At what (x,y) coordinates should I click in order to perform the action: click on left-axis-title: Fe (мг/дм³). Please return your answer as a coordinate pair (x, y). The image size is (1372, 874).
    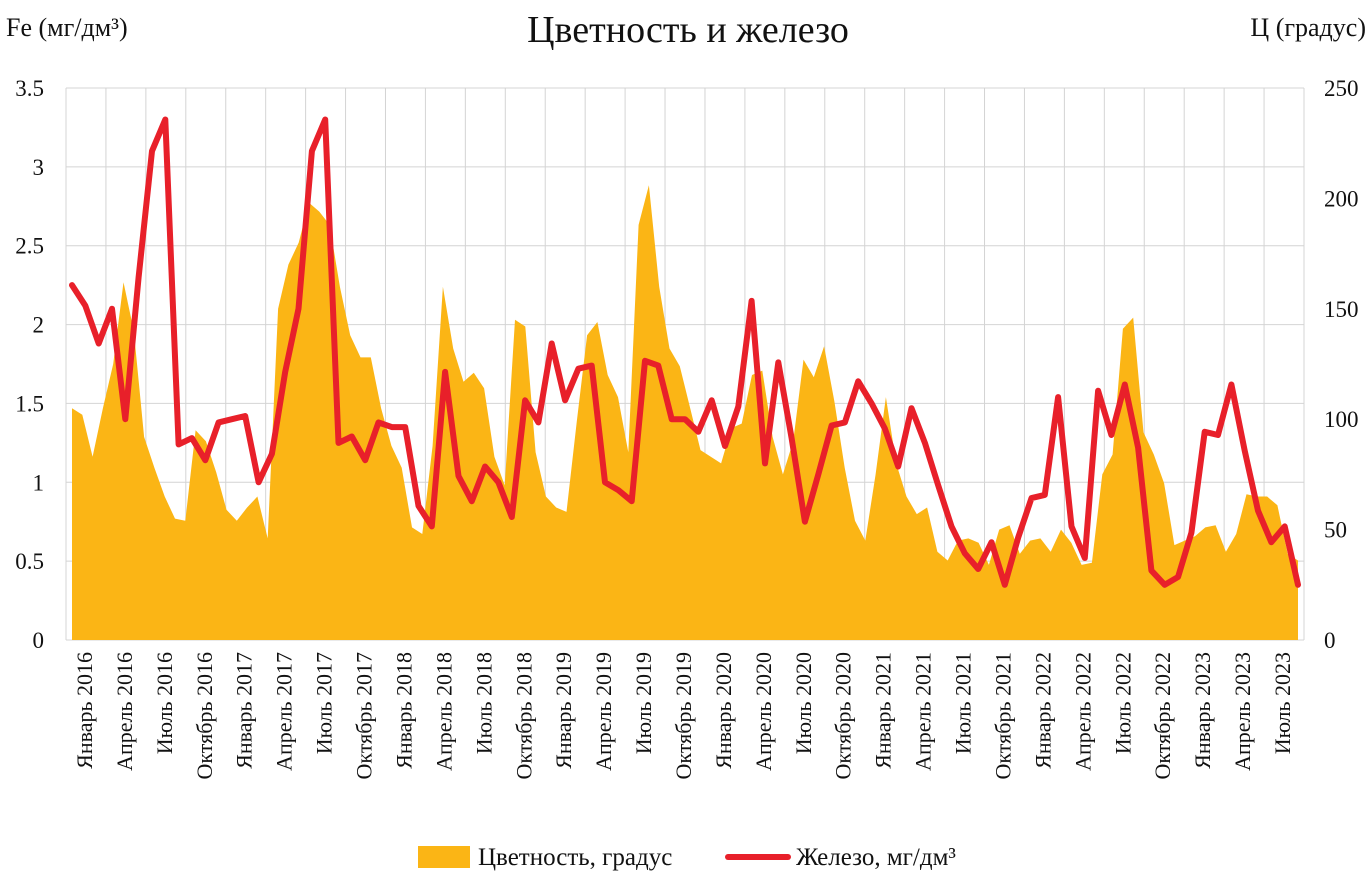
    Looking at the image, I should click on (67, 27).